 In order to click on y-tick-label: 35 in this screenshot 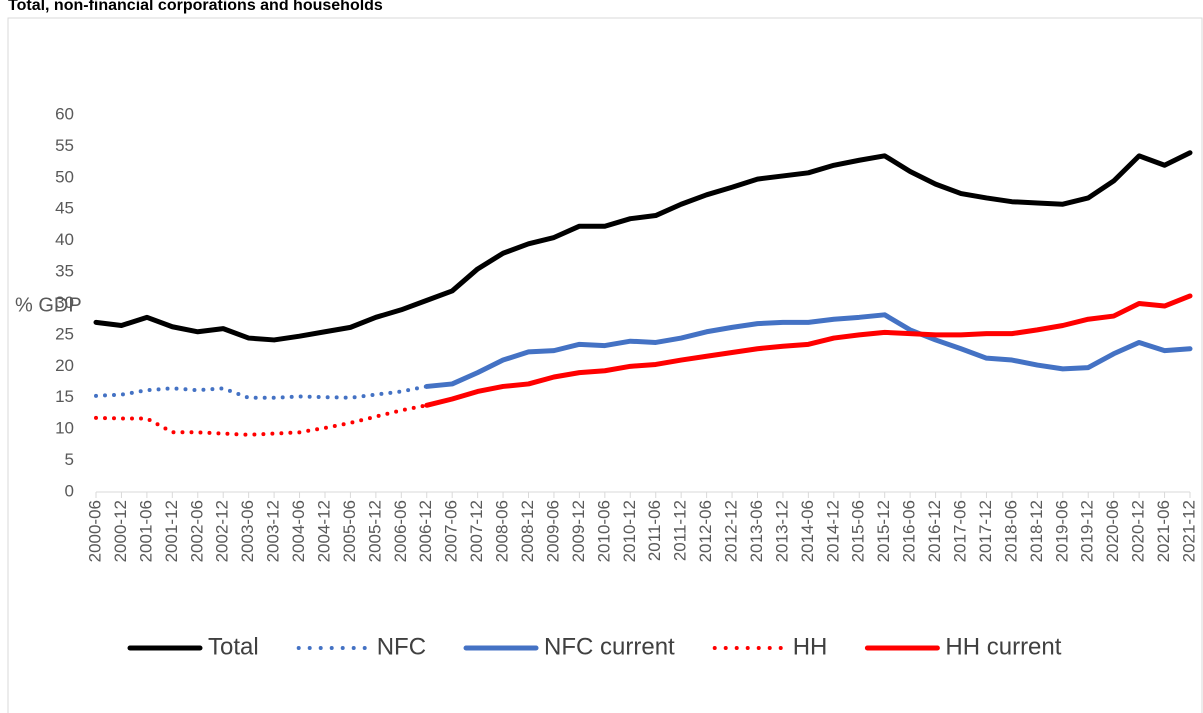, I will do `click(64, 271)`.